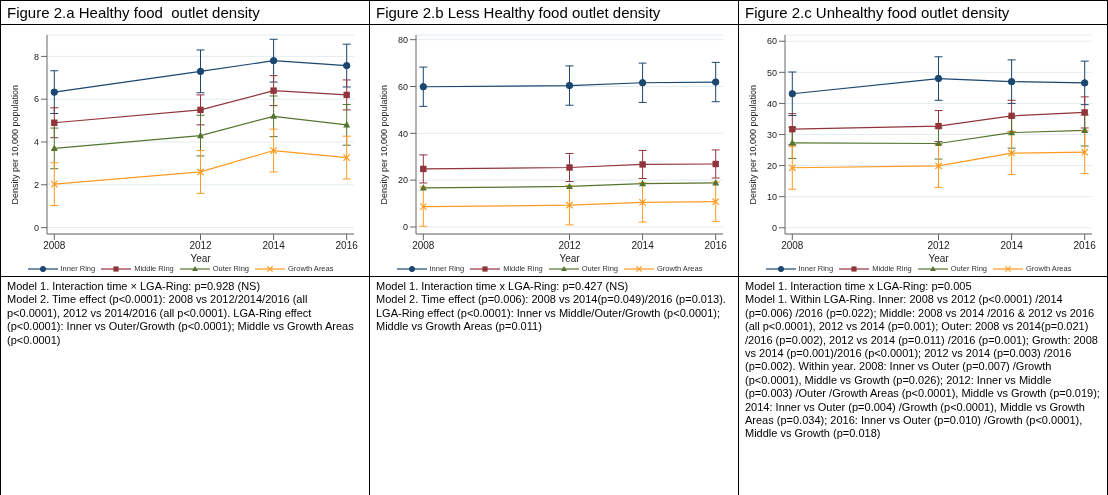 This screenshot has width=1108, height=495. Describe the element at coordinates (134, 287) in the screenshot. I see `text: Model 1. Interaction time × LGA-Ring: p=0.928 (NS)` at that location.